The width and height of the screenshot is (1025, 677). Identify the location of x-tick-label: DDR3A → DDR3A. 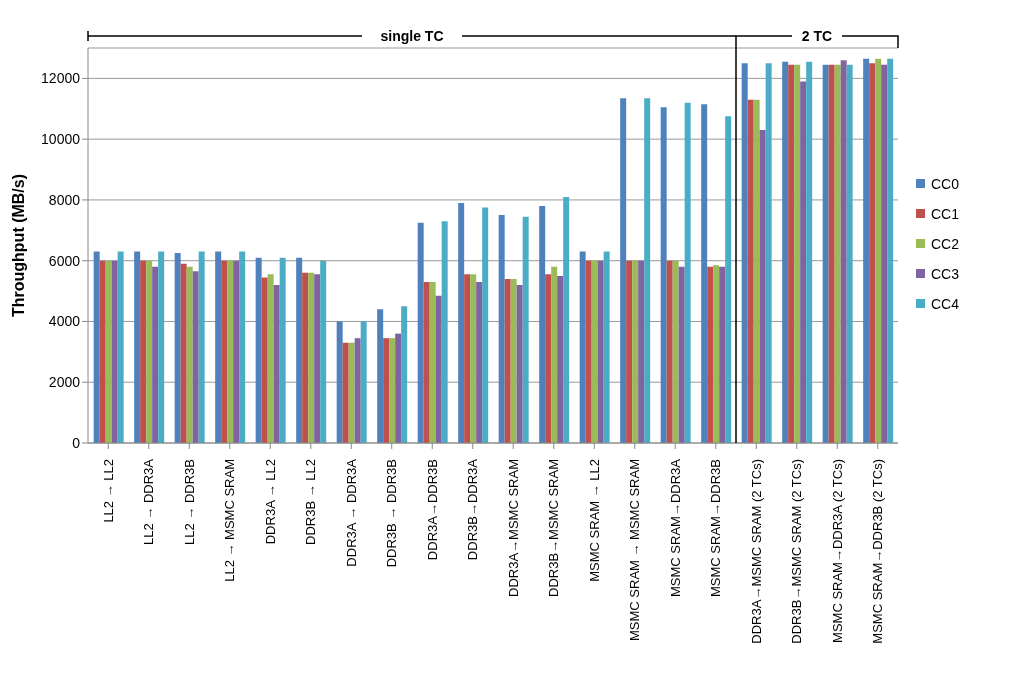
(351, 512).